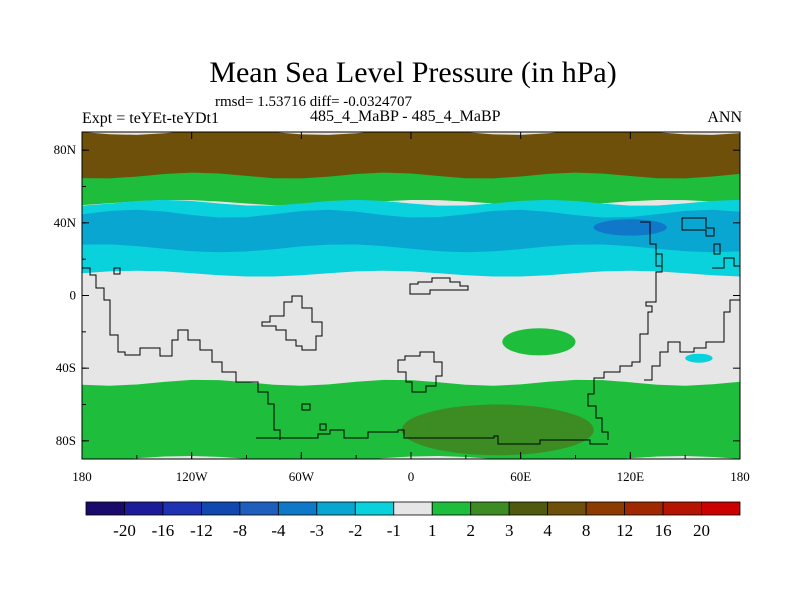  Describe the element at coordinates (624, 530) in the screenshot. I see `colorbar-level-label: 12` at that location.